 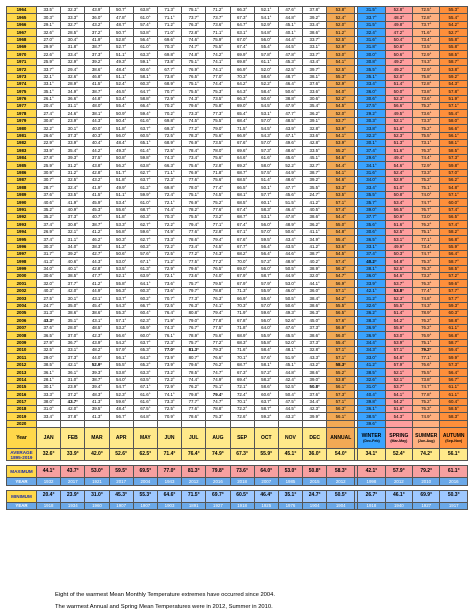 I want to click on annual-header: ANNUAL, so click(x=341, y=438).